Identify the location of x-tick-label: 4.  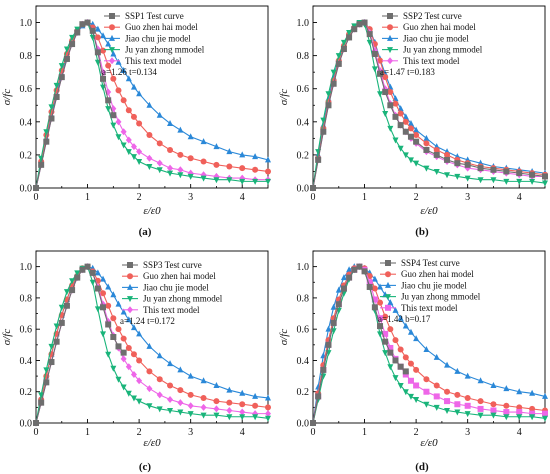
(242, 432).